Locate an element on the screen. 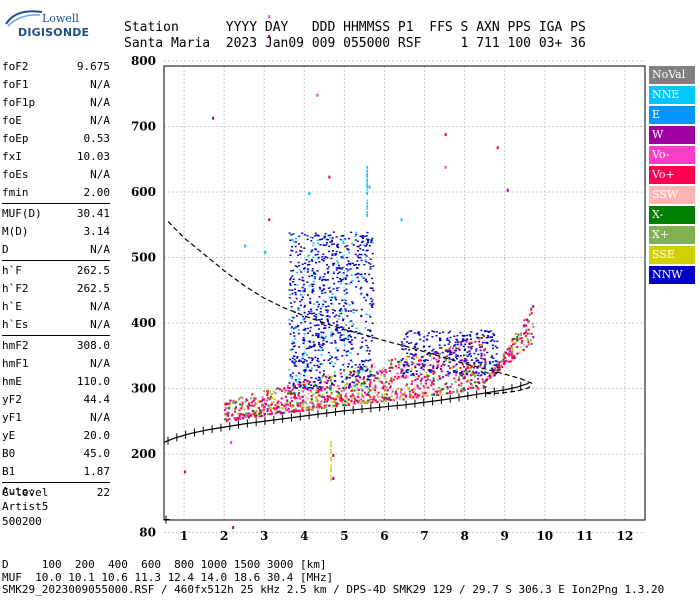 The image size is (700, 600). param-row: fxI 10.03 is located at coordinates (56, 157).